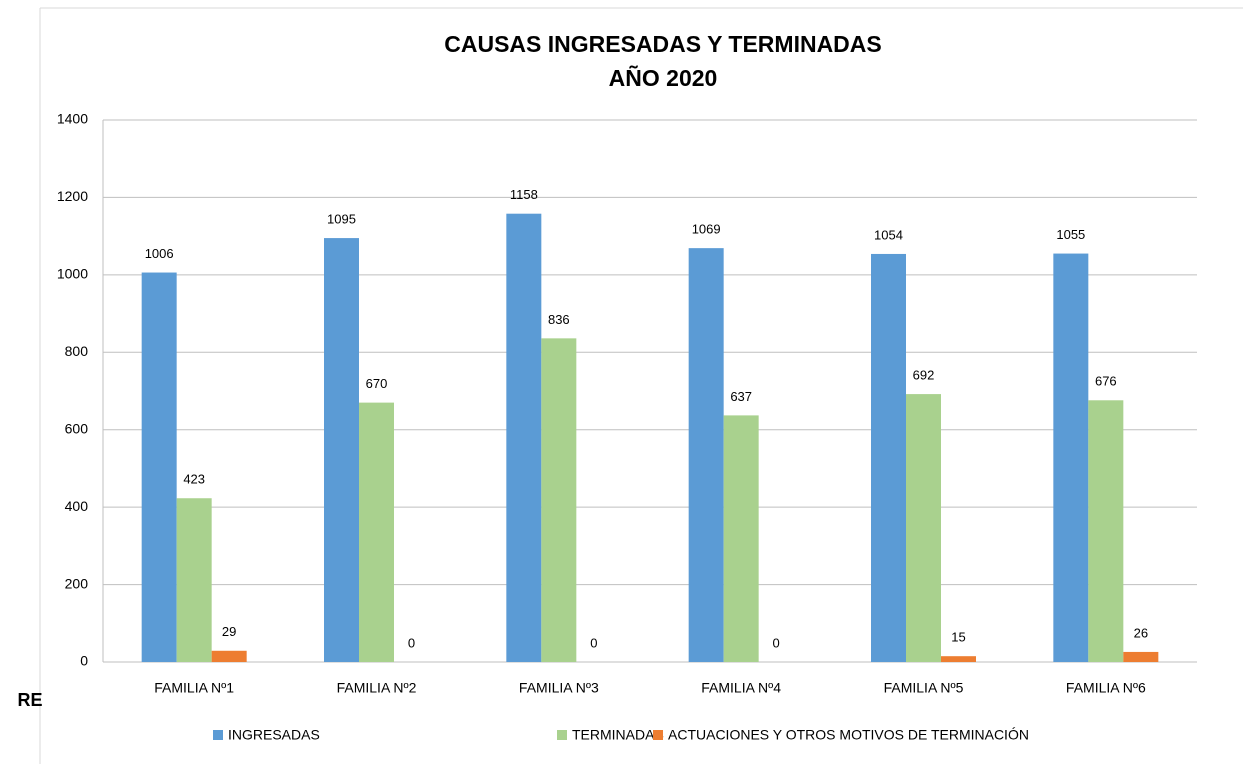 This screenshot has height=764, width=1243. What do you see at coordinates (924, 375) in the screenshot?
I see `value-label: 692` at bounding box center [924, 375].